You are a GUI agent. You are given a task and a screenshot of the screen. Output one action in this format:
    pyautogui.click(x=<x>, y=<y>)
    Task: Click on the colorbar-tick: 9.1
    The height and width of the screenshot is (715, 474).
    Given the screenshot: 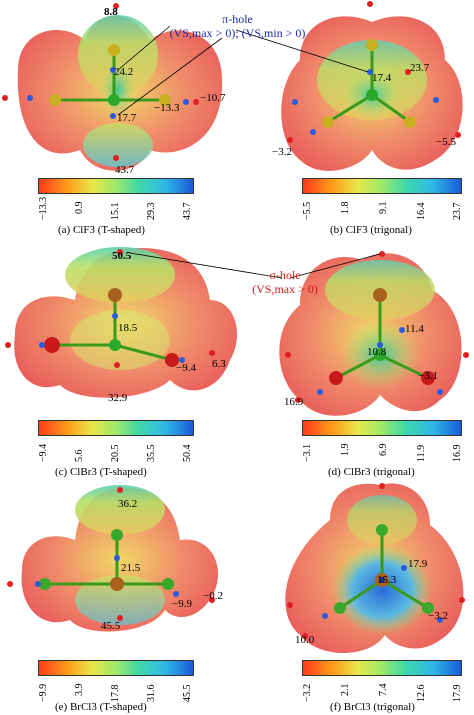 What is the action you would take?
    pyautogui.click(x=383, y=208)
    